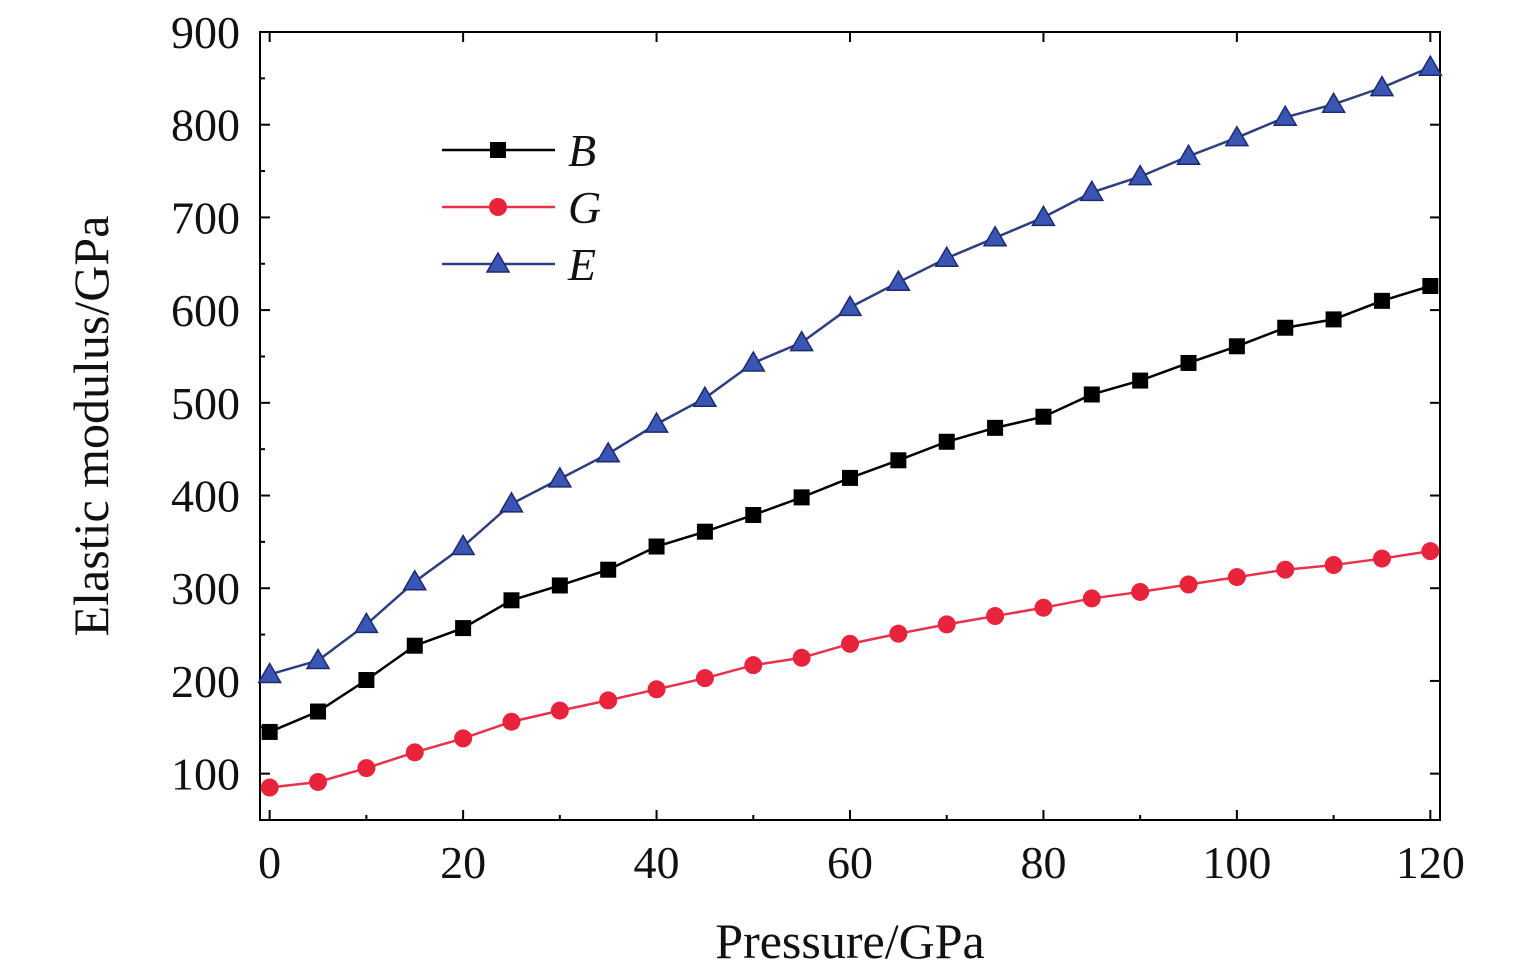 Image resolution: width=1535 pixels, height=973 pixels. Describe the element at coordinates (582, 150) in the screenshot. I see `legend-label: B` at that location.